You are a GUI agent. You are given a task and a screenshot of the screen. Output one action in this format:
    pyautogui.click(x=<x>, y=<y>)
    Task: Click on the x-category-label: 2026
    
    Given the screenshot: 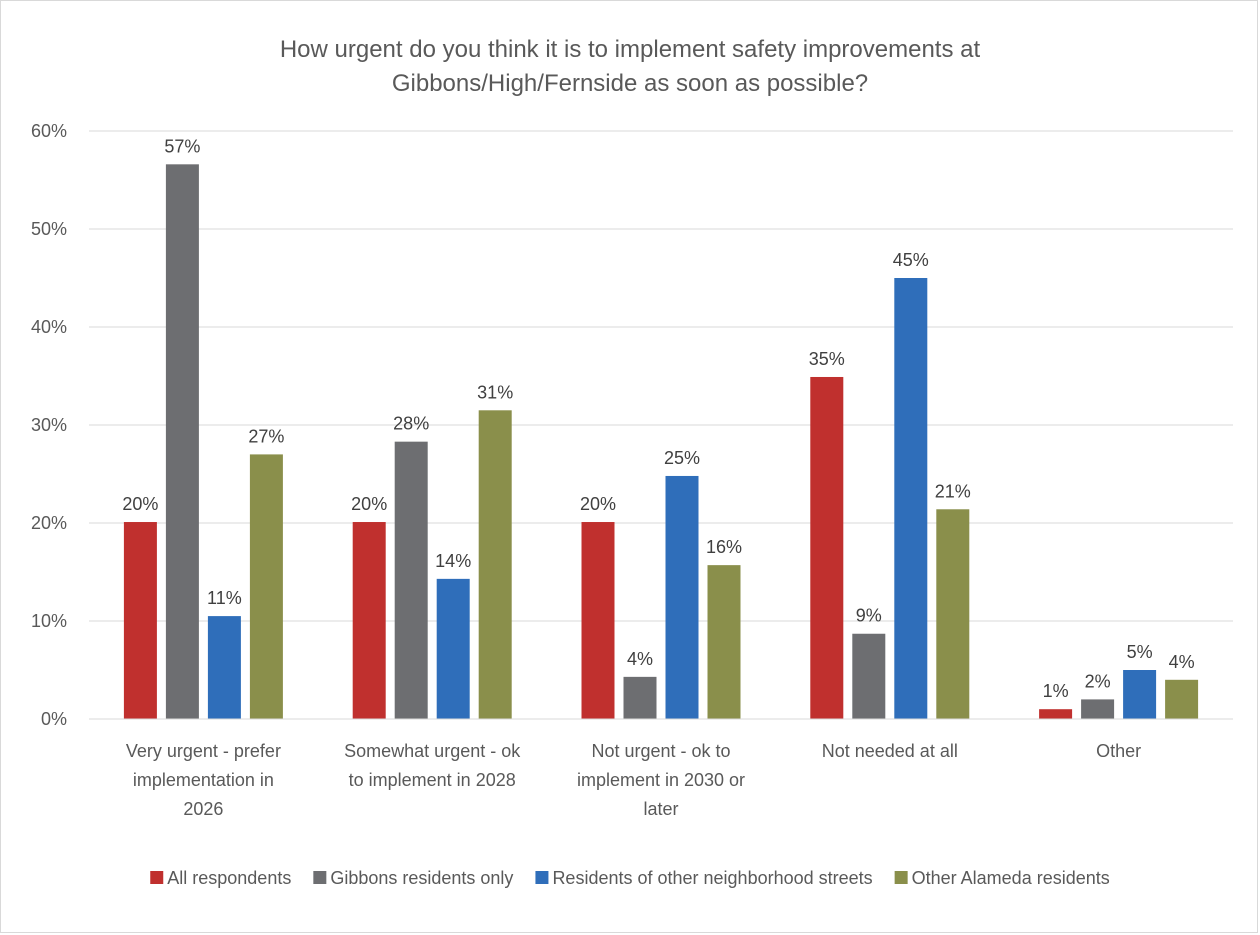 What is the action you would take?
    pyautogui.click(x=203, y=809)
    